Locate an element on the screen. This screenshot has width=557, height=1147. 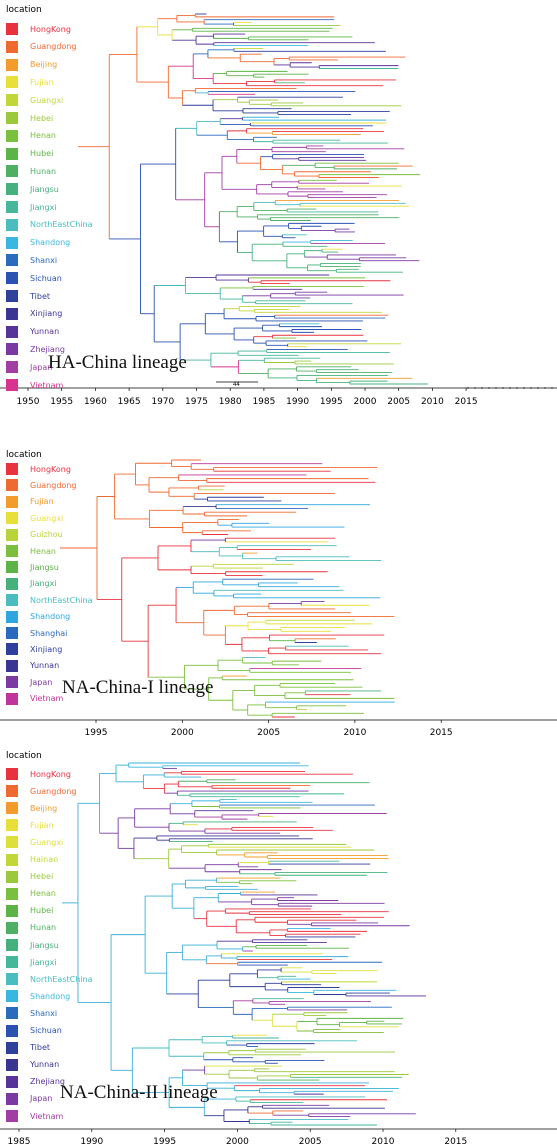
legend-item: Sichuan is located at coordinates (34, 1031).